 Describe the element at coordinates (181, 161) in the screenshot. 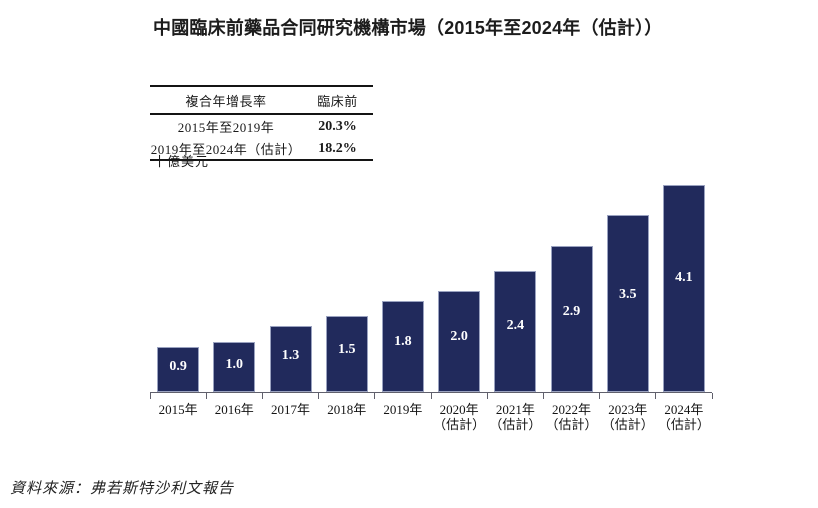

I see `y-axis-unit-label: 十億美元` at that location.